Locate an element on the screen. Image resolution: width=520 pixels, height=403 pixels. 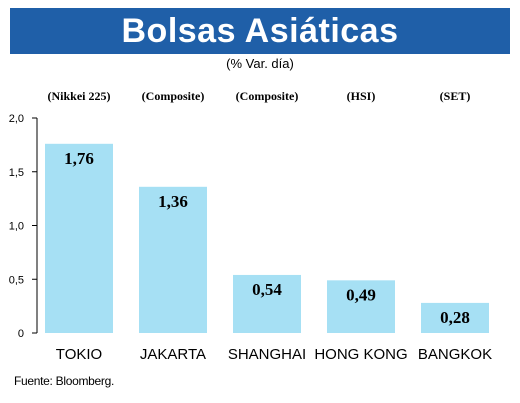
y-tick-label: 1,0 is located at coordinates (16, 227).